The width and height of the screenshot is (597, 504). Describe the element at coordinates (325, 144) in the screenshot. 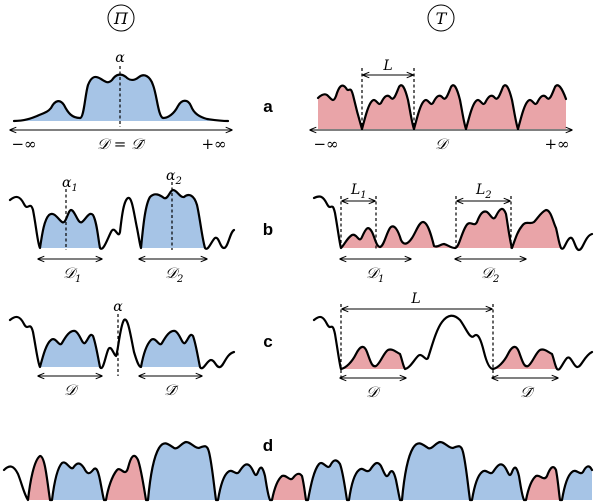

I see `panel-a-right-minus-inf: −∞` at that location.